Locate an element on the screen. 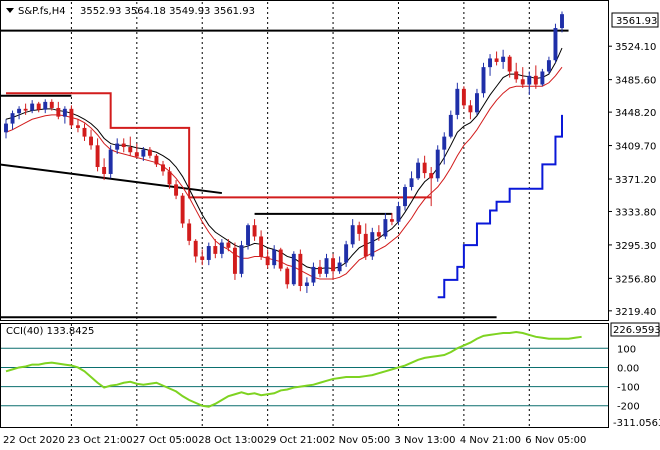 The image size is (660, 450). y-tick-label: 3448.20 is located at coordinates (635, 113).